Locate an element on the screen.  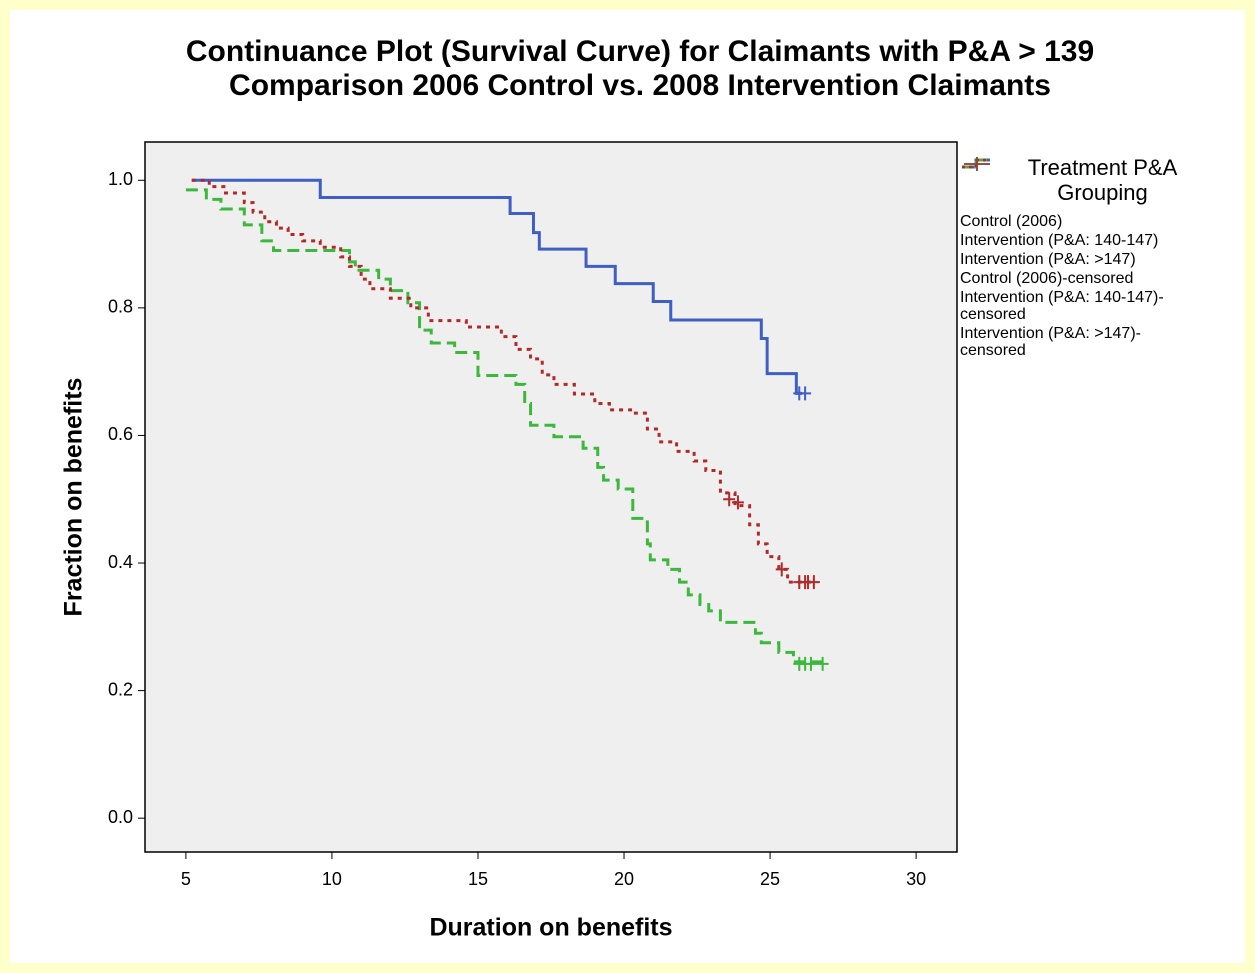
legend-item: Intervention (P&A: >147) is located at coordinates (1102, 213).